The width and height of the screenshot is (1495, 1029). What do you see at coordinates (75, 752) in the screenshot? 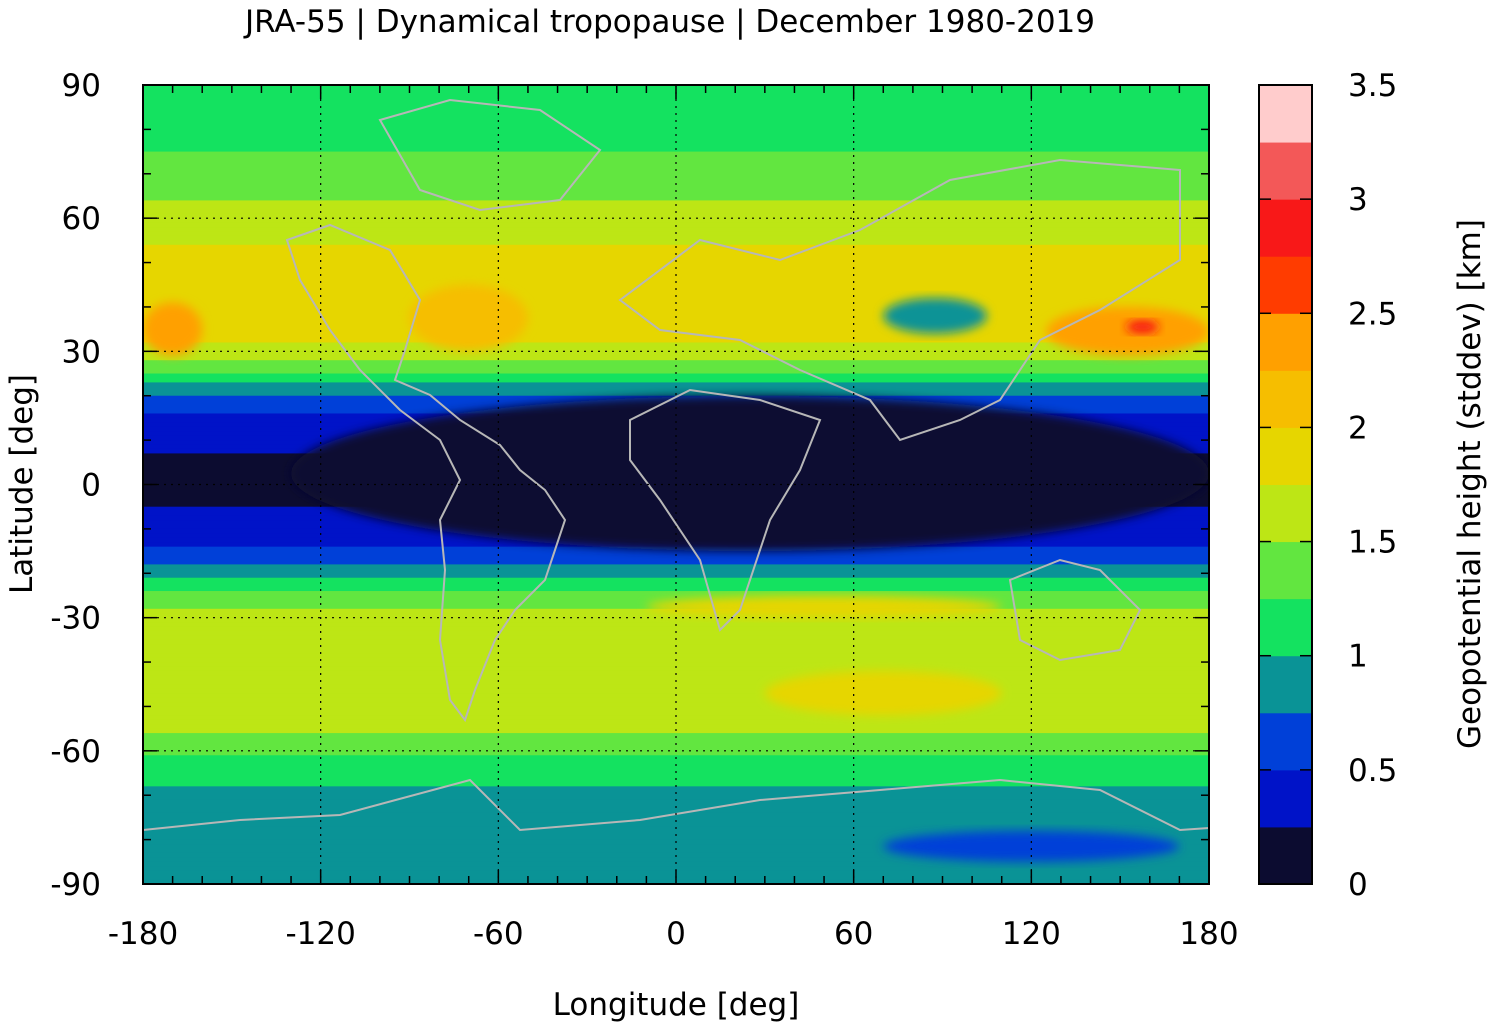
I see `y-tick-label: -60` at bounding box center [75, 752].